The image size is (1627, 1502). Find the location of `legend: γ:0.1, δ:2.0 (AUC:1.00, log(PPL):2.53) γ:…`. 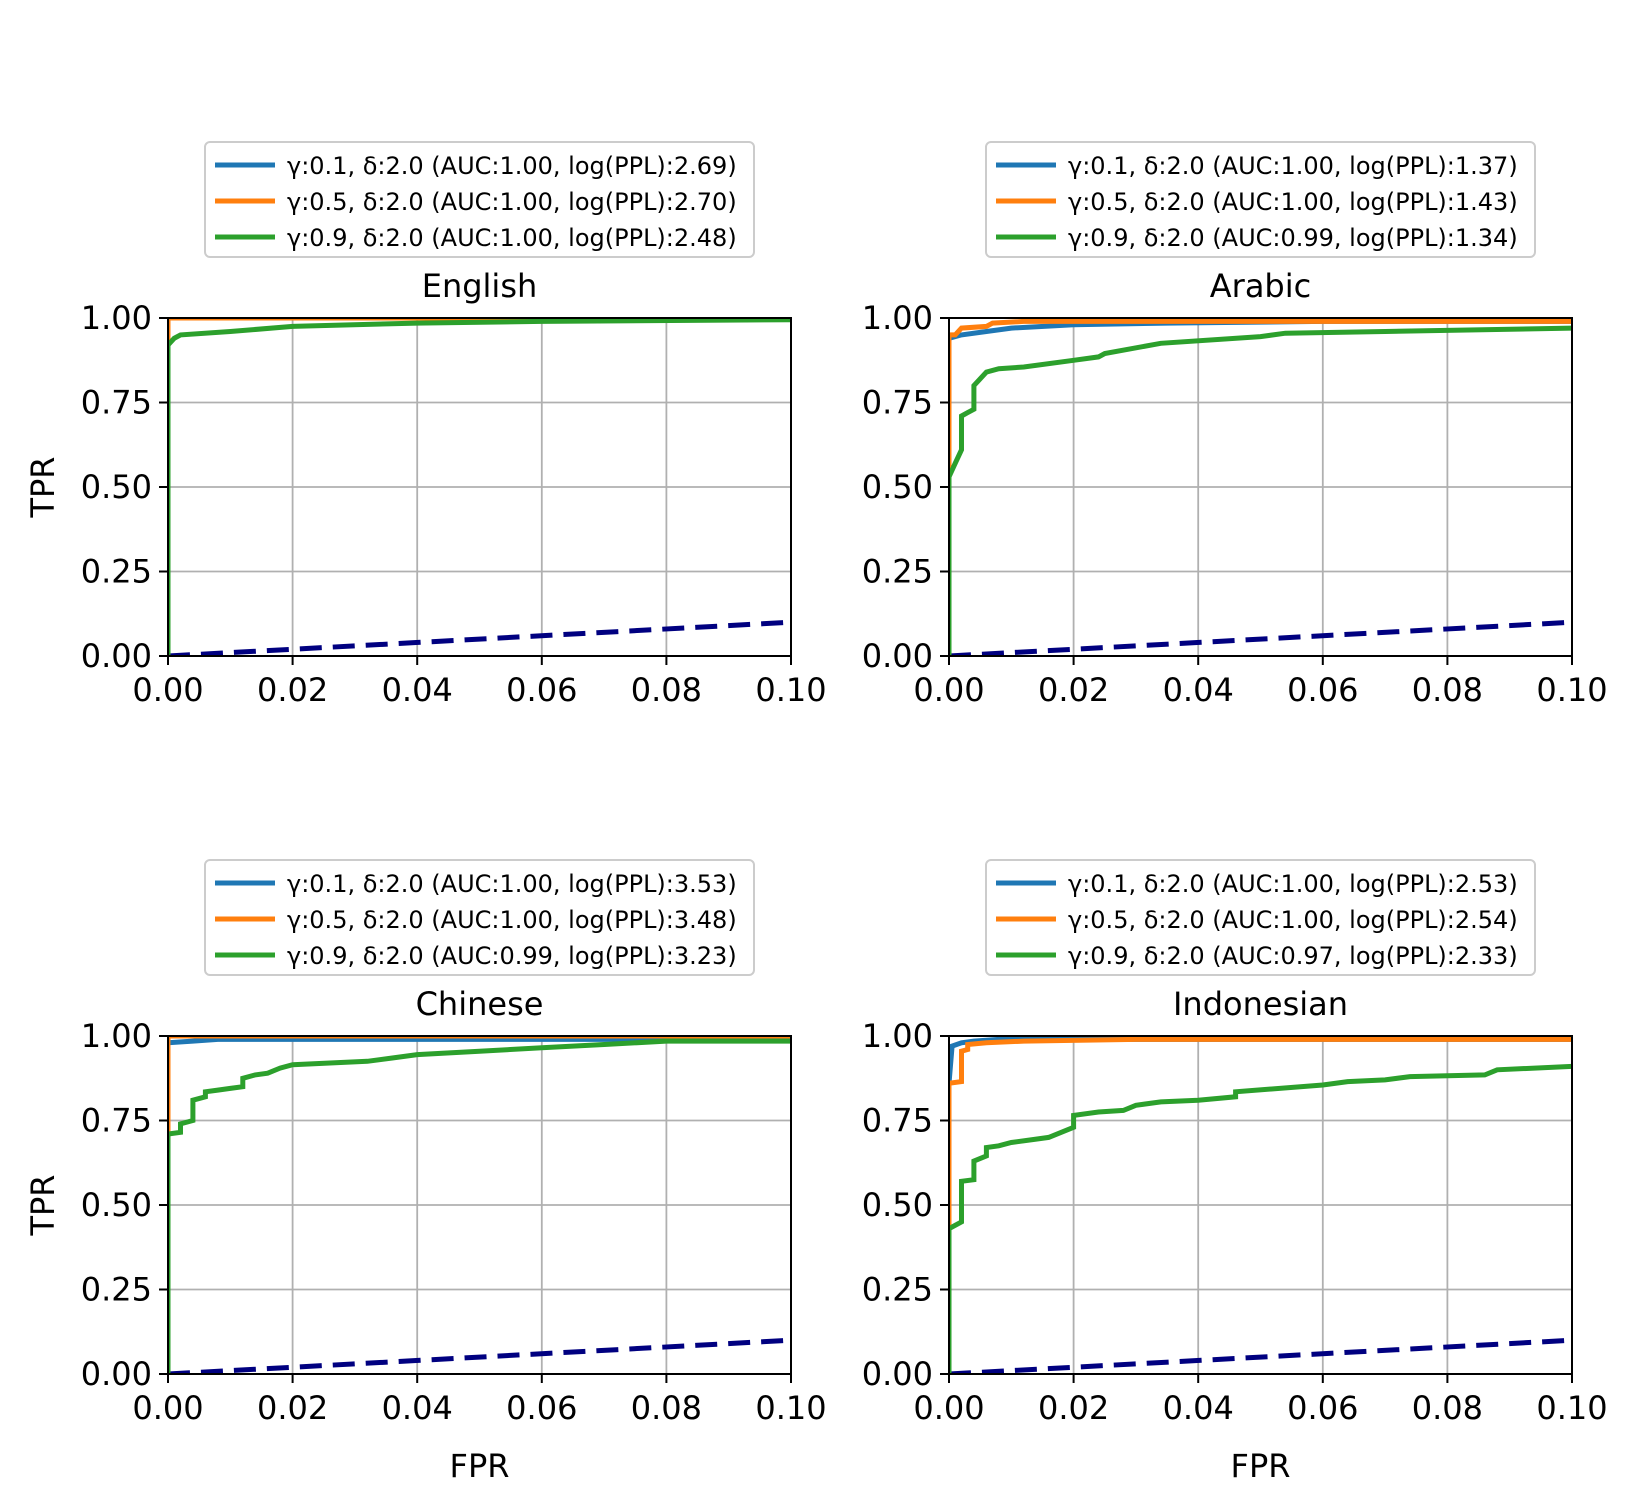

legend: γ:0.1, δ:2.0 (AUC:1.00, log(PPL):2.53) γ:… is located at coordinates (1260, 917).